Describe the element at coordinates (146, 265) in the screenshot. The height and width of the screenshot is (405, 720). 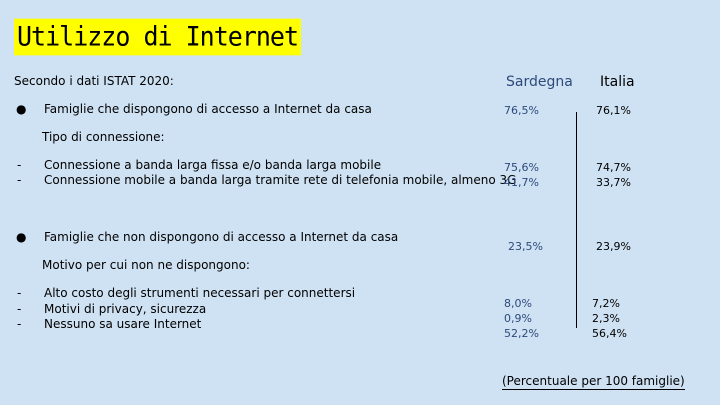
I see `subheading-motivo: Motivo per cui non ne dispongono:` at that location.